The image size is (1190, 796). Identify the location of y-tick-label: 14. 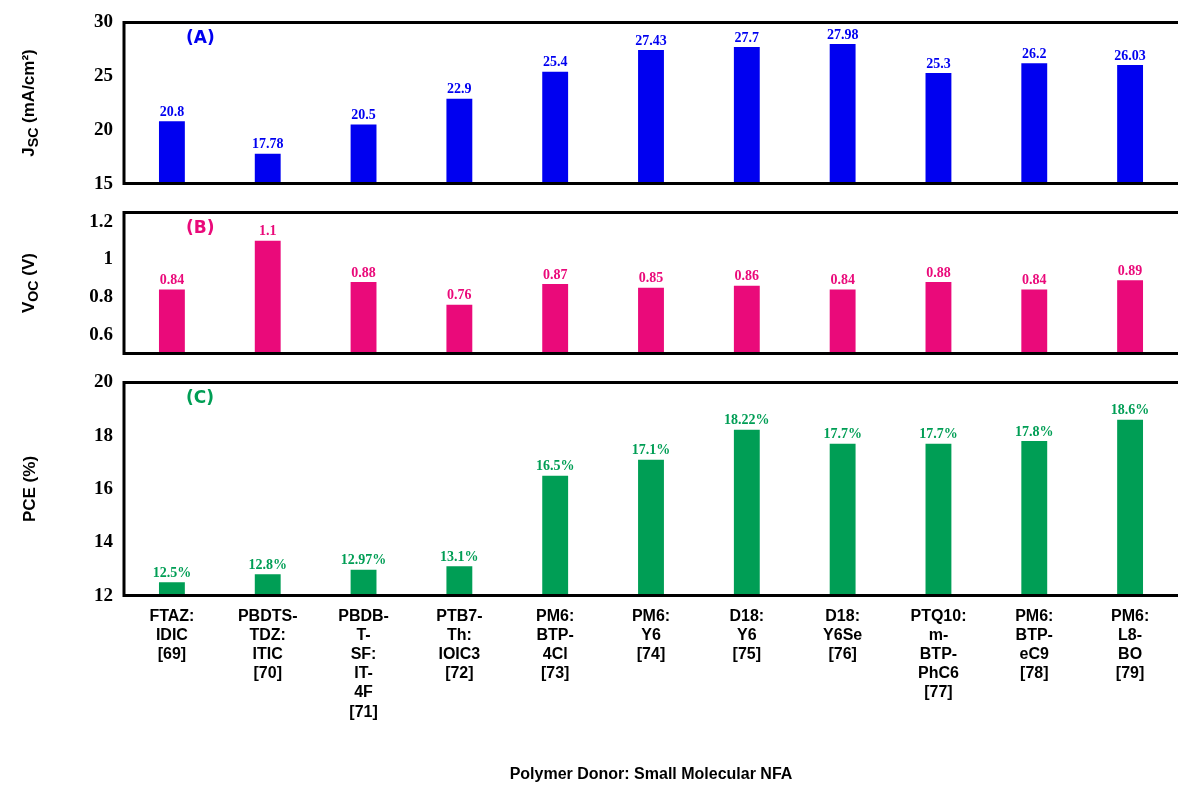
(104, 541).